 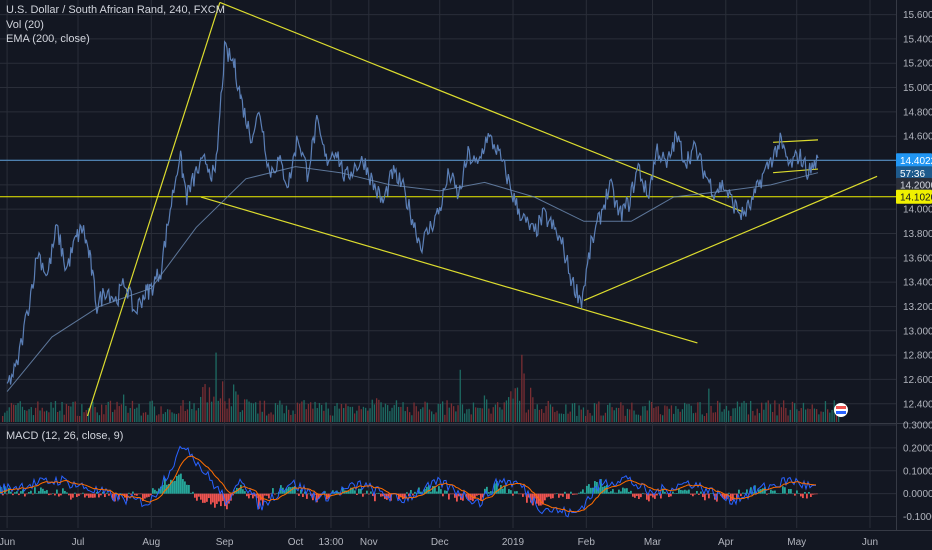 What do you see at coordinates (841, 410) in the screenshot?
I see `flag-icon` at bounding box center [841, 410].